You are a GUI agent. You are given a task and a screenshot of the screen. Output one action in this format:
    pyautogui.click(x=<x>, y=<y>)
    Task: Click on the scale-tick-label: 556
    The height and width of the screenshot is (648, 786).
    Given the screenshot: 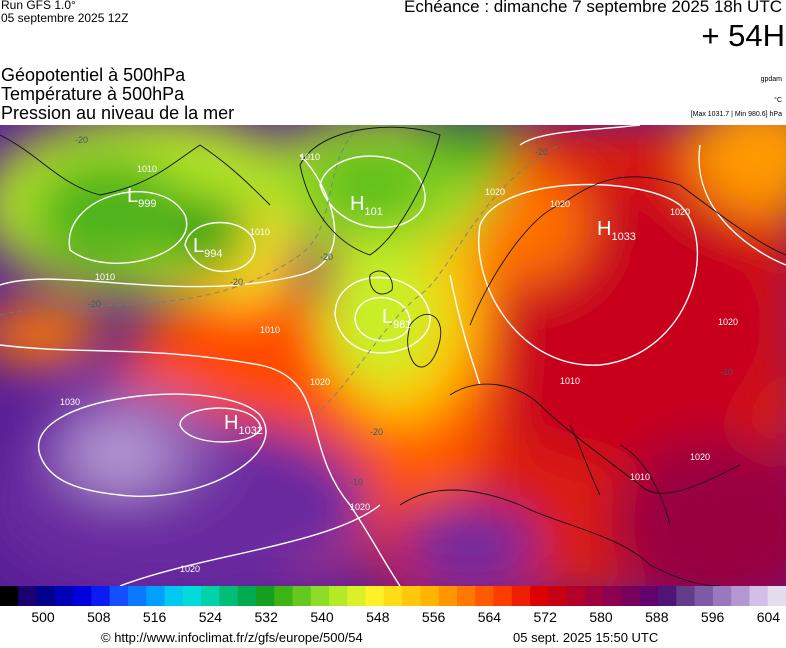 What is the action you would take?
    pyautogui.click(x=433, y=617)
    